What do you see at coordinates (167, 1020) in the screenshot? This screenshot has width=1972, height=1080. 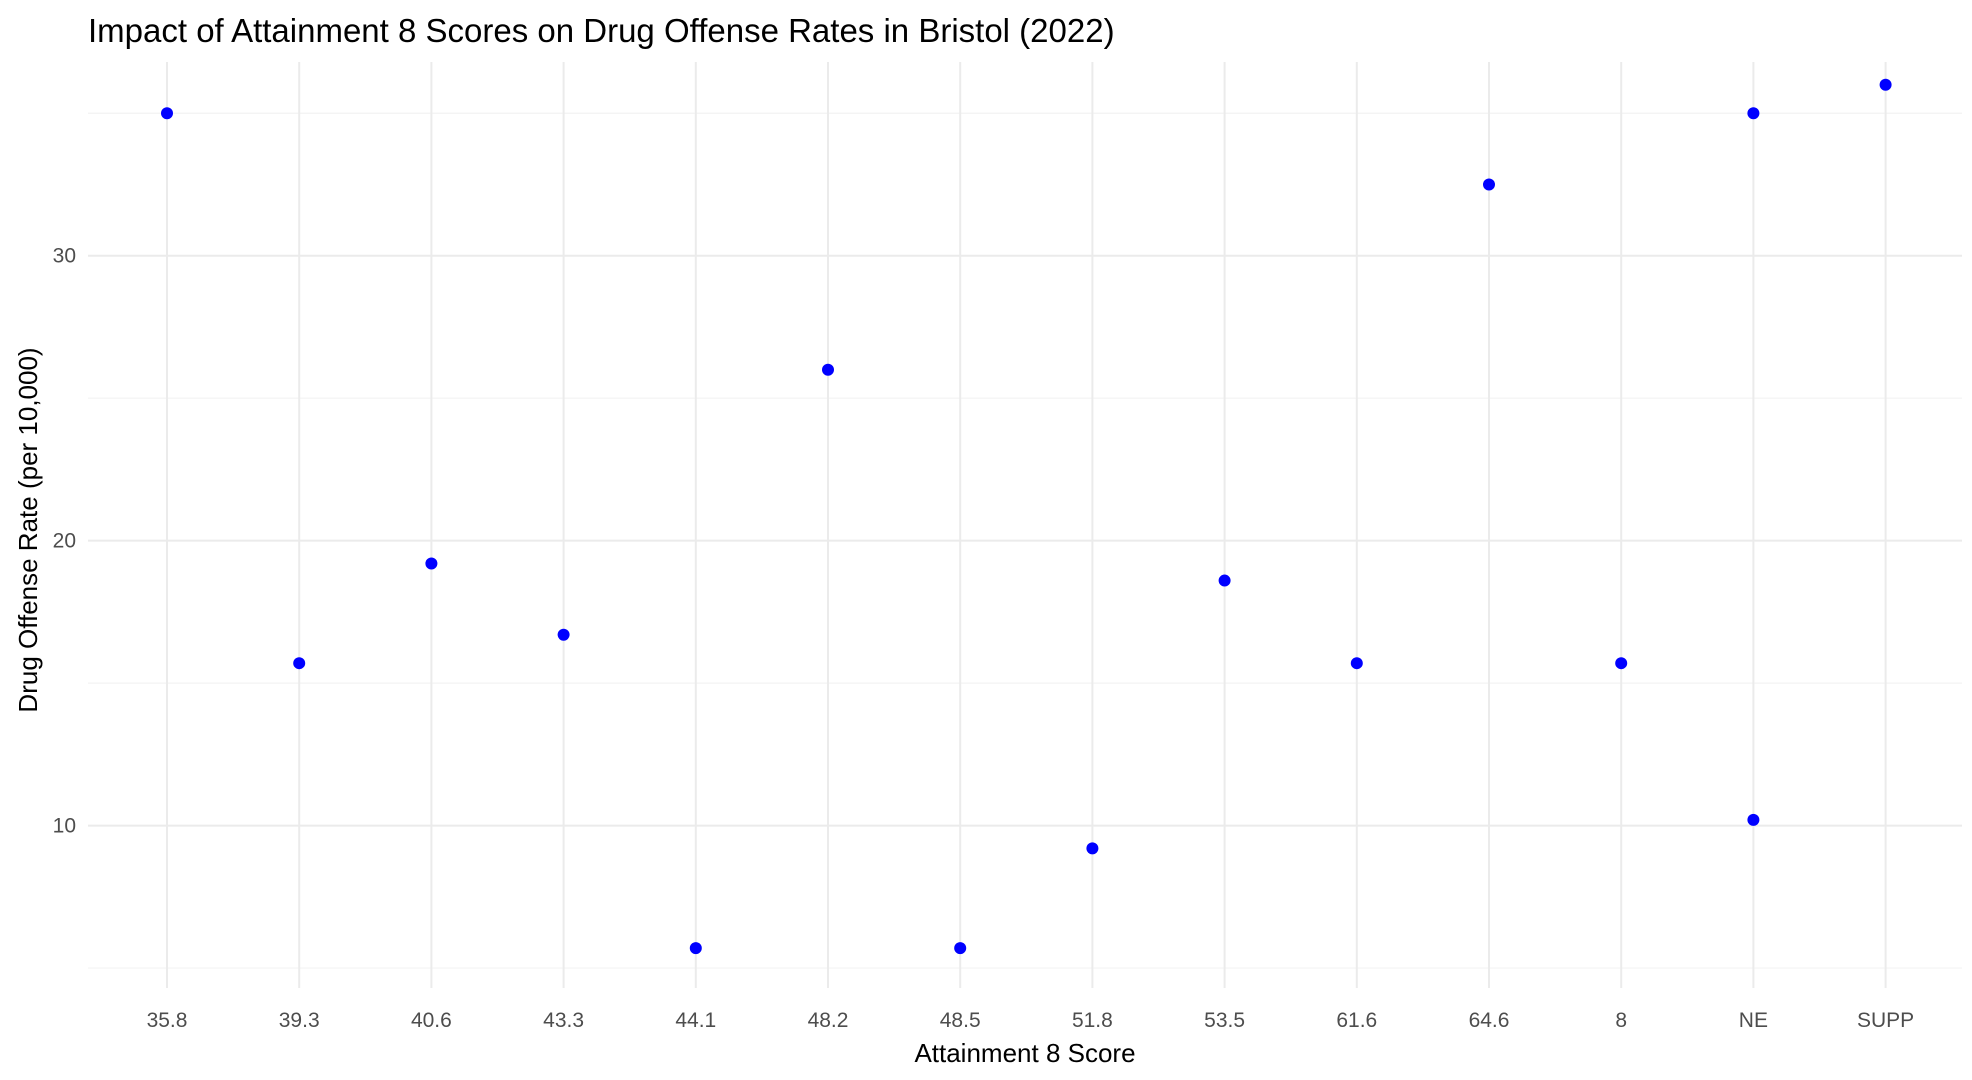 I see `x-tick-label: 35.8` at bounding box center [167, 1020].